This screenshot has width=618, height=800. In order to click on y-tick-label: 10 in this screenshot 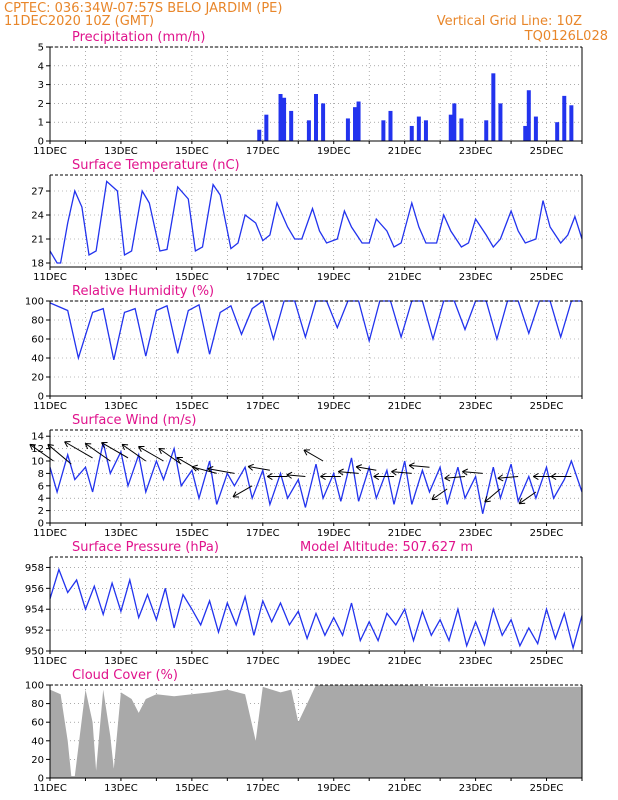, I will do `click(37, 462)`.